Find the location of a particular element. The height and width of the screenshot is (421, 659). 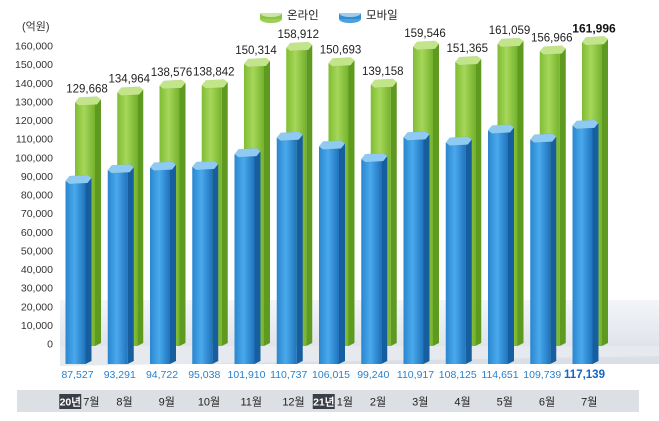

online-value-label: 161,996 is located at coordinates (594, 28).